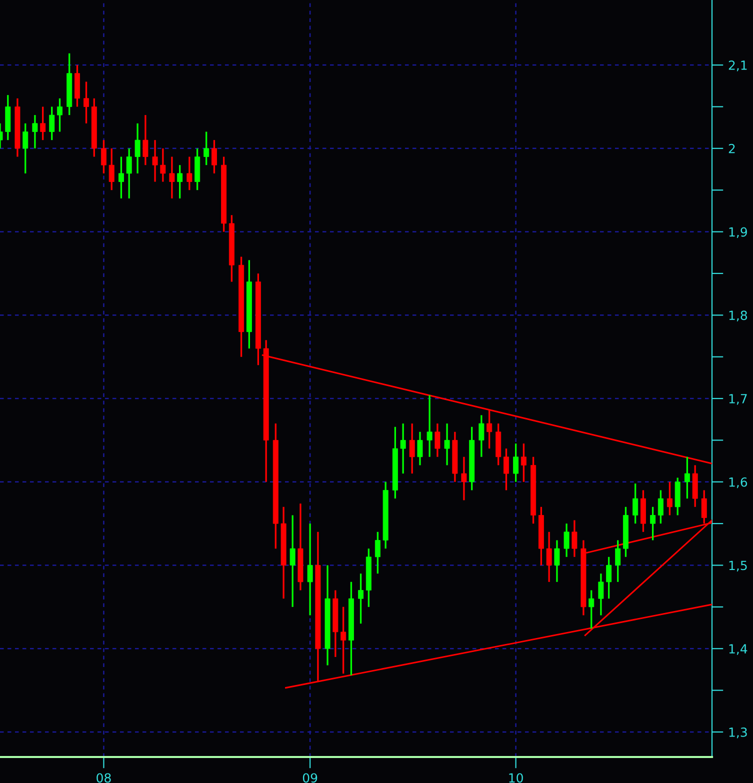  Describe the element at coordinates (738, 732) in the screenshot. I see `y-tick-label: 1,3` at that location.